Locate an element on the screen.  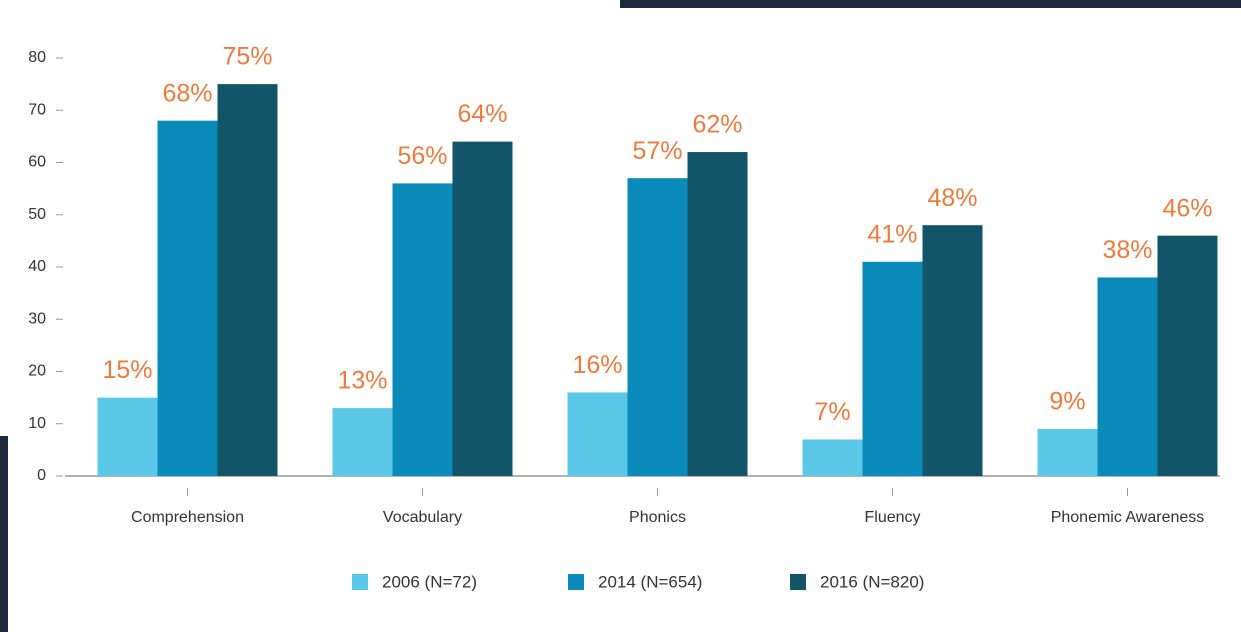
data-label: 16% is located at coordinates (597, 365).